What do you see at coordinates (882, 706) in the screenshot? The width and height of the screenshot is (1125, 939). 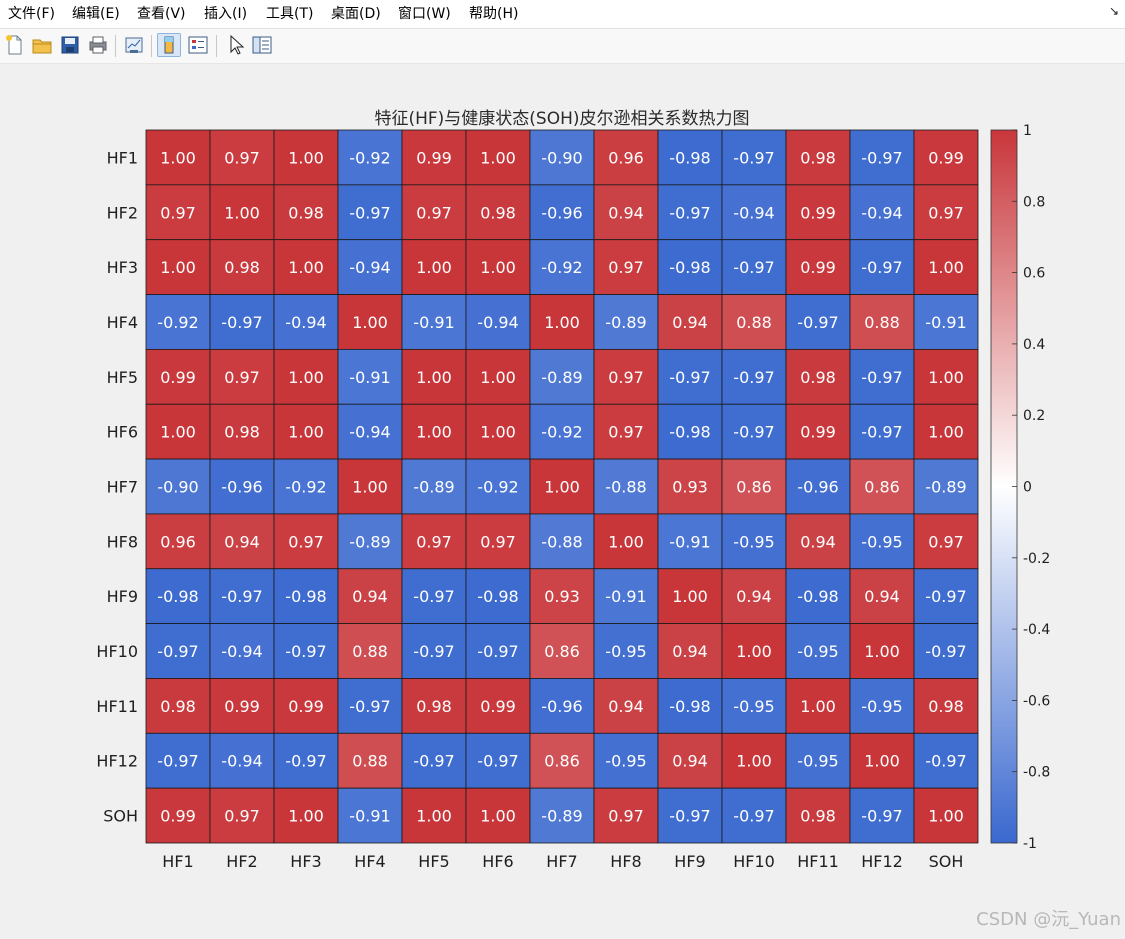 I see `heatmap-cell-HF11-HF12` at bounding box center [882, 706].